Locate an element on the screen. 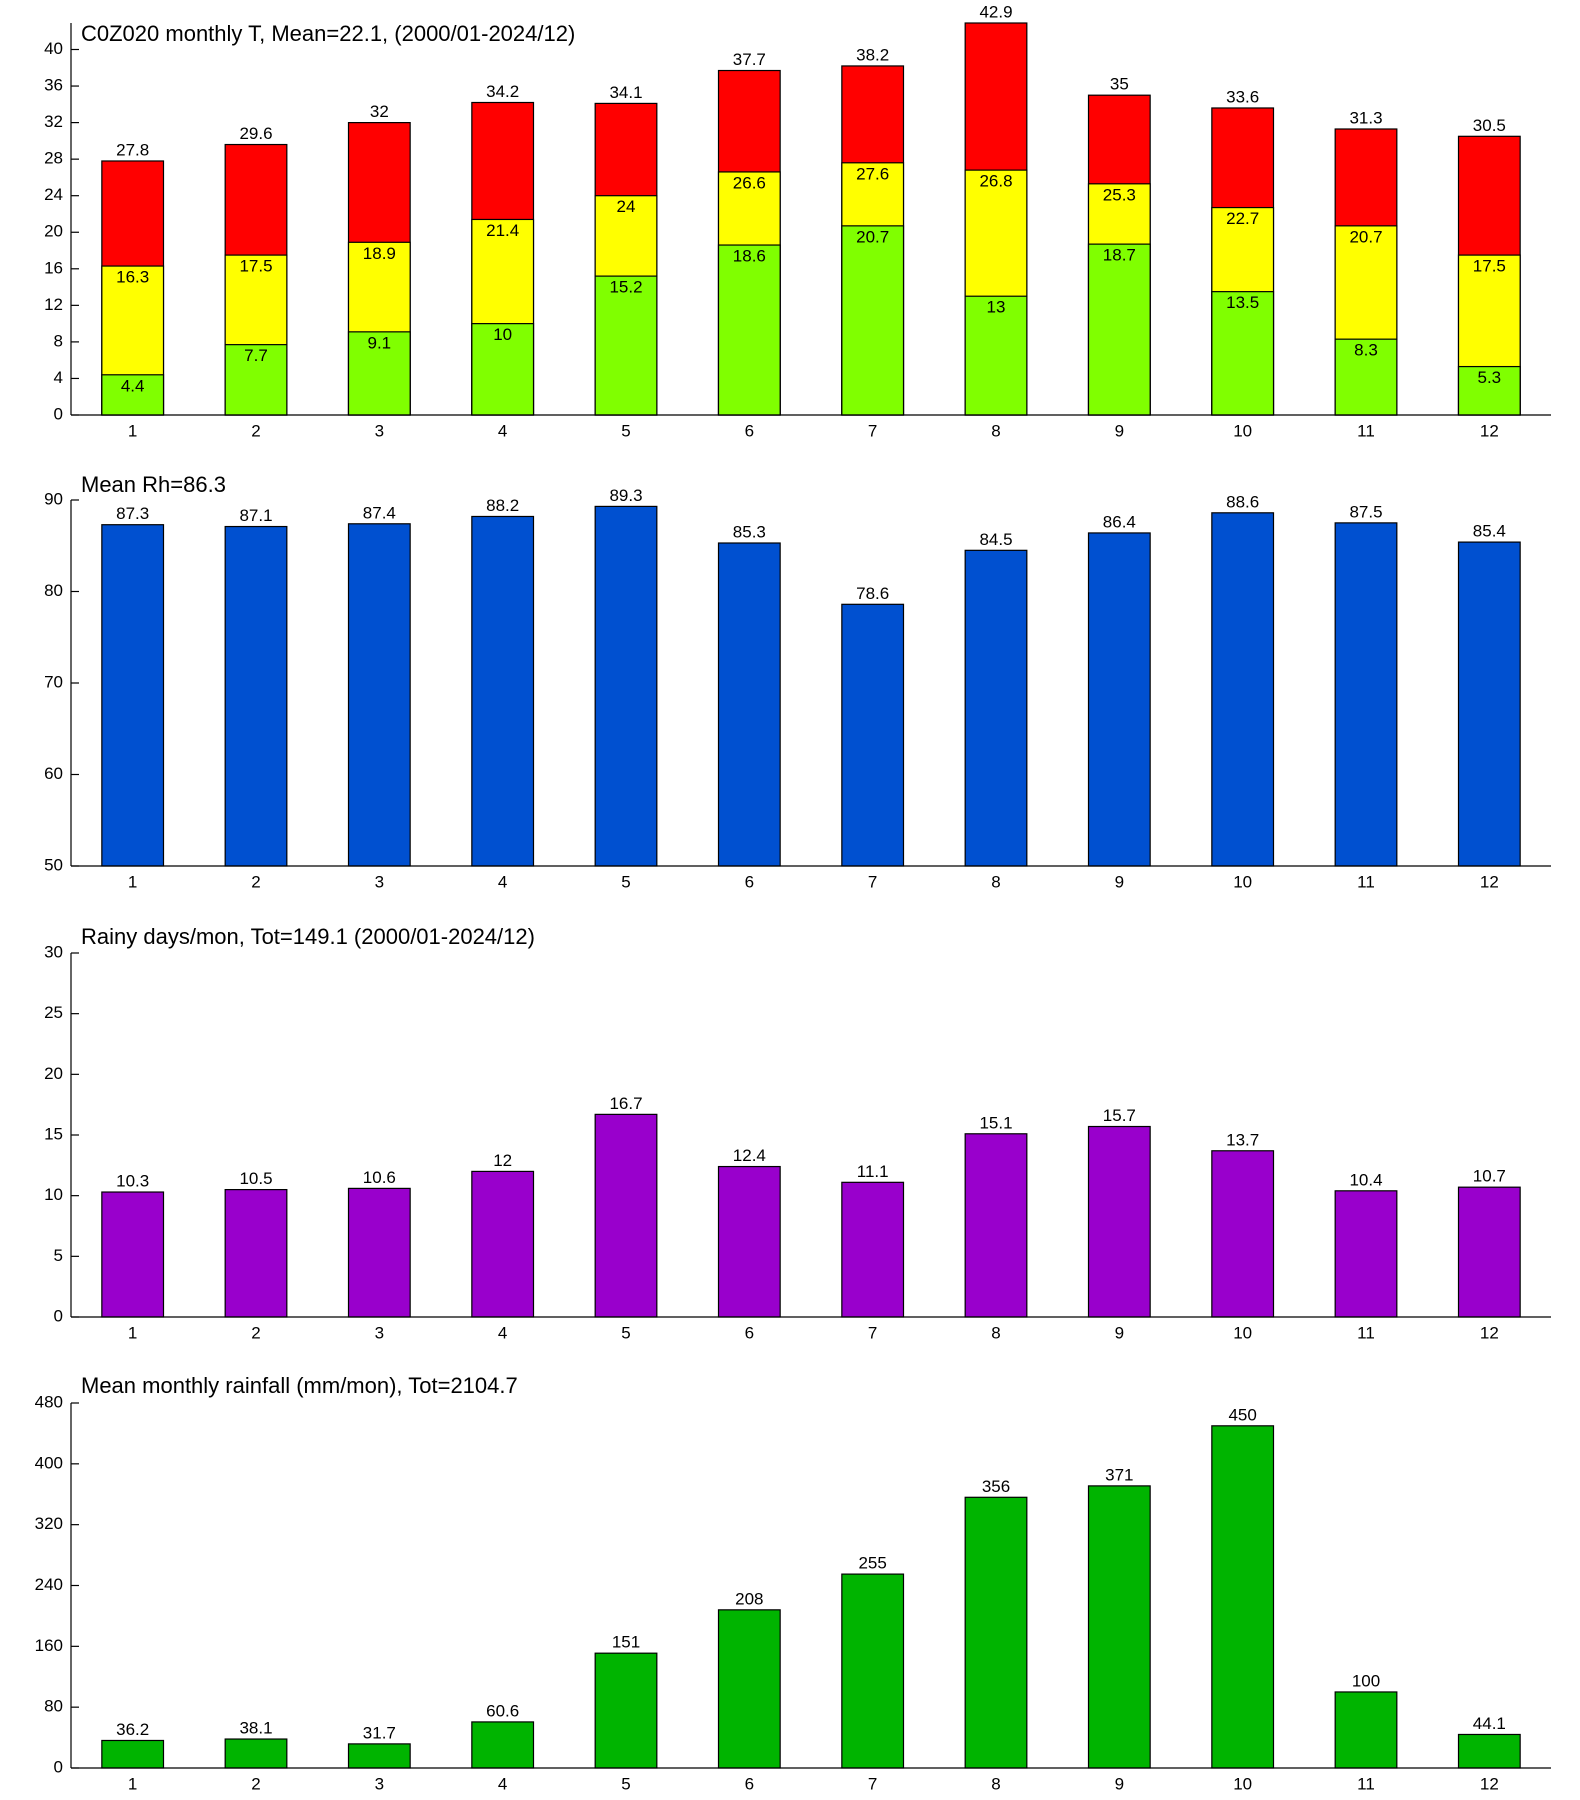  data-label: 13 is located at coordinates (996, 307).